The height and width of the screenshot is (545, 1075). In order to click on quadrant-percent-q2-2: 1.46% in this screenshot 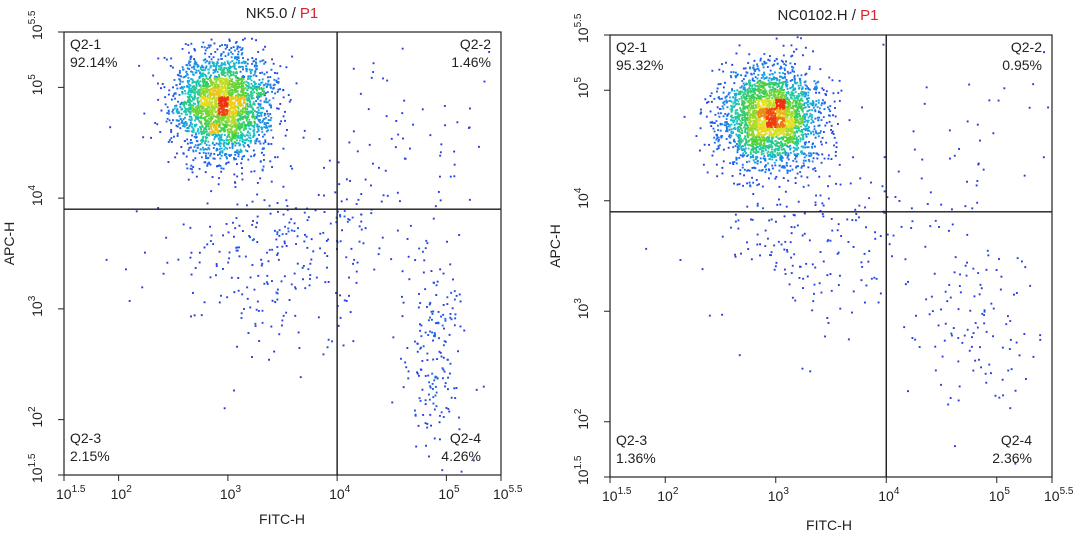, I will do `click(471, 62)`.